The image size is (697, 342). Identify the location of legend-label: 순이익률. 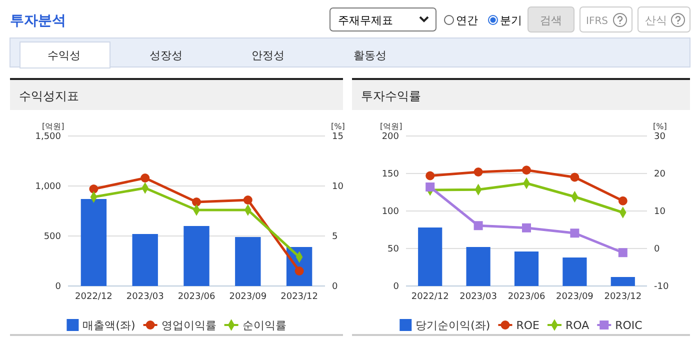
(264, 325).